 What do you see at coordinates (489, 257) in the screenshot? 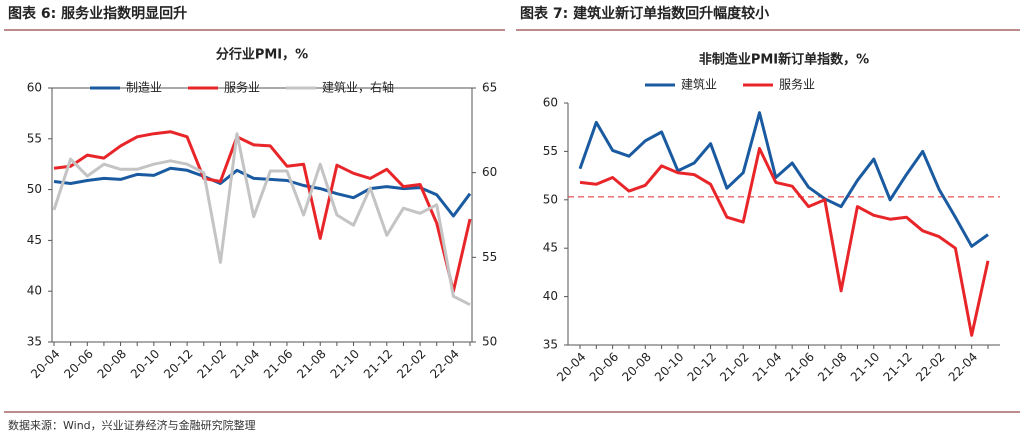
I see `y2-tick-label: 55` at bounding box center [489, 257].